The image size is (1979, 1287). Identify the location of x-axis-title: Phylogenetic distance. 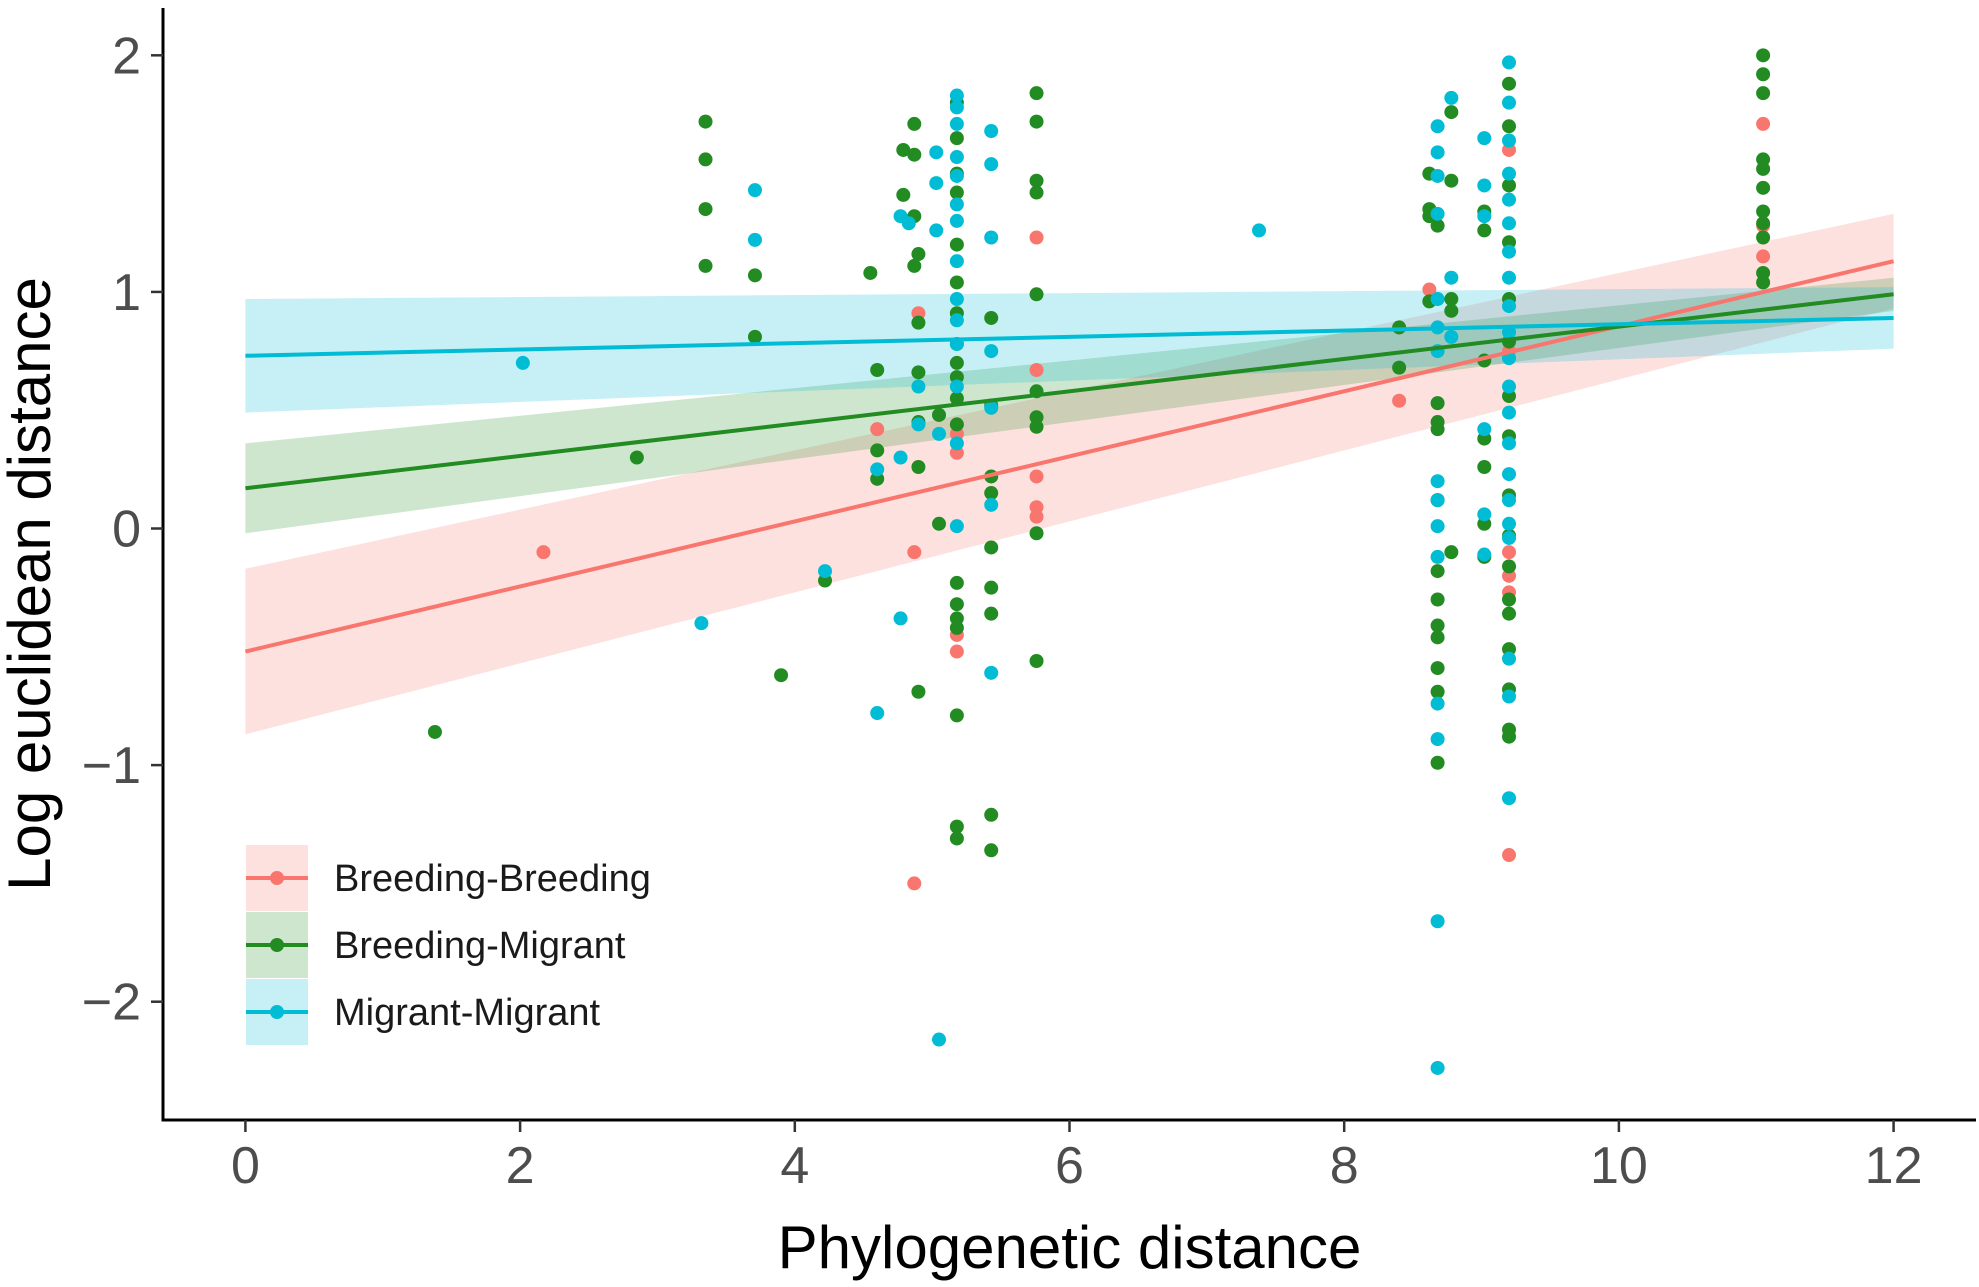
(1070, 1247).